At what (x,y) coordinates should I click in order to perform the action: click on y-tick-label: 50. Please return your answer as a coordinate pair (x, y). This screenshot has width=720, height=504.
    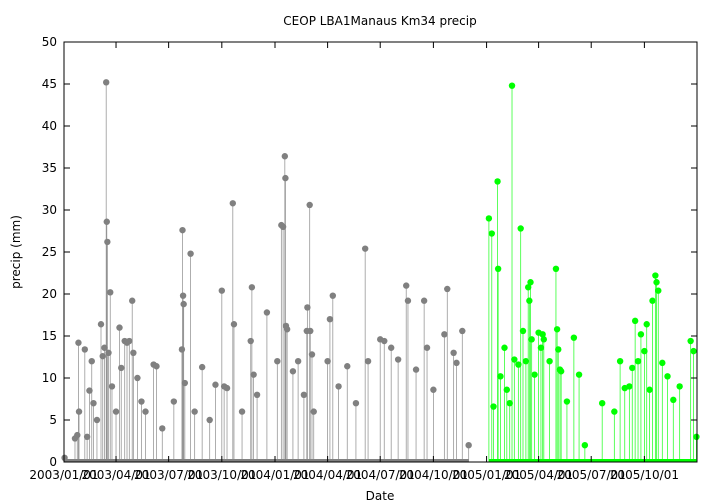
    Looking at the image, I should click on (49, 42).